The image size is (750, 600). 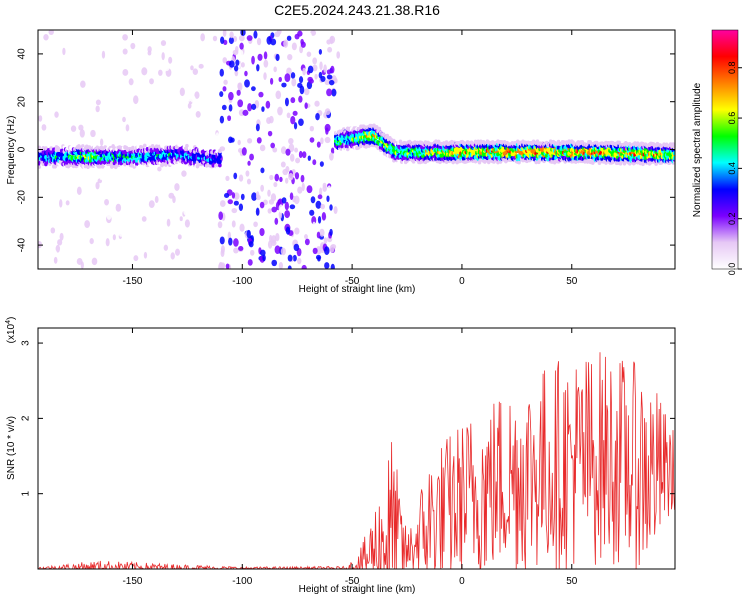 I want to click on spectrogram-x-tick-label: 0, so click(x=462, y=281).